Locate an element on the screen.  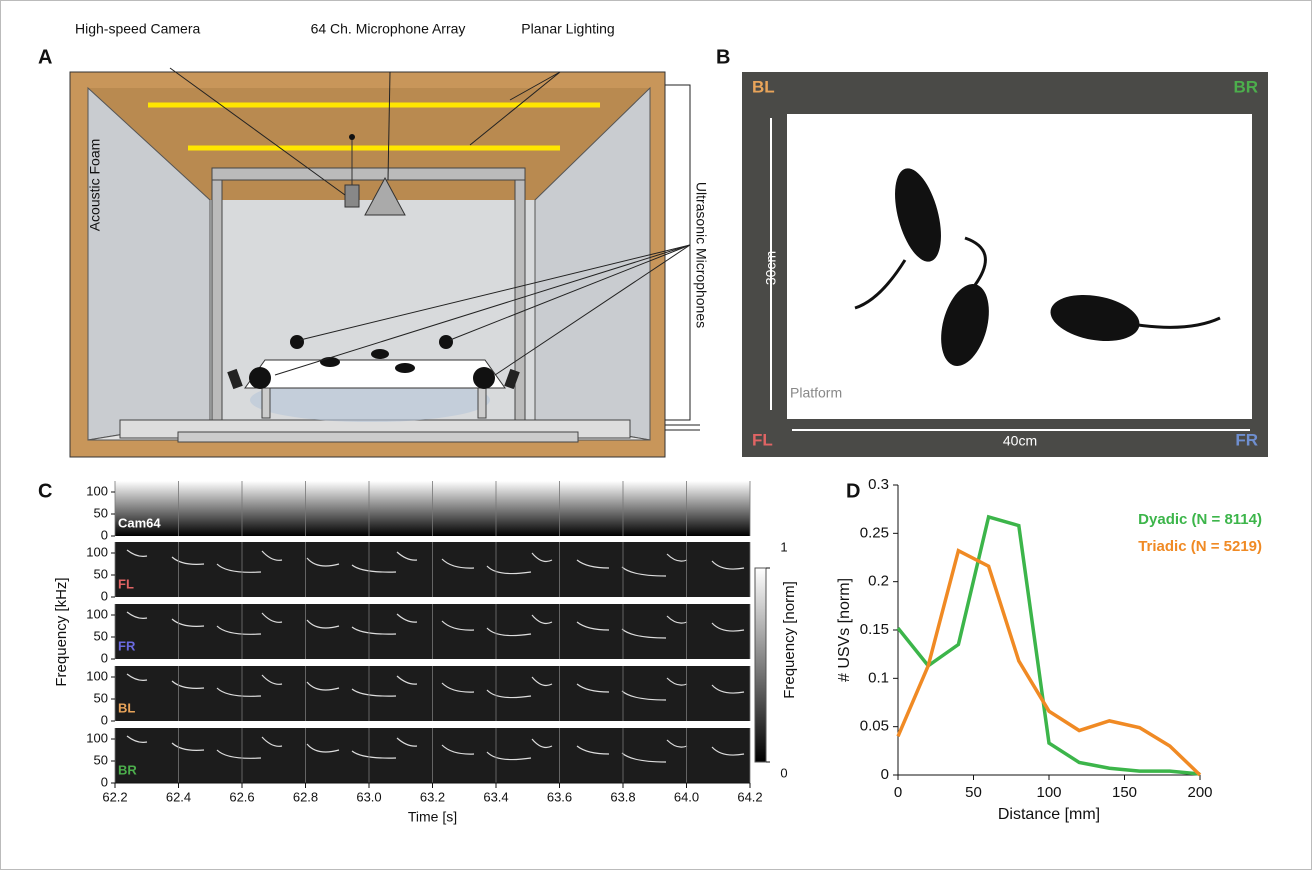
x-axis-title: Distance [mm] is located at coordinates (1049, 814).